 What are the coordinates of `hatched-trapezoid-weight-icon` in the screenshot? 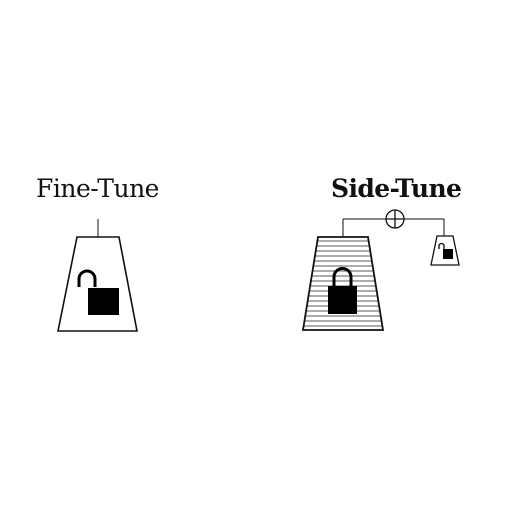 It's located at (343, 283).